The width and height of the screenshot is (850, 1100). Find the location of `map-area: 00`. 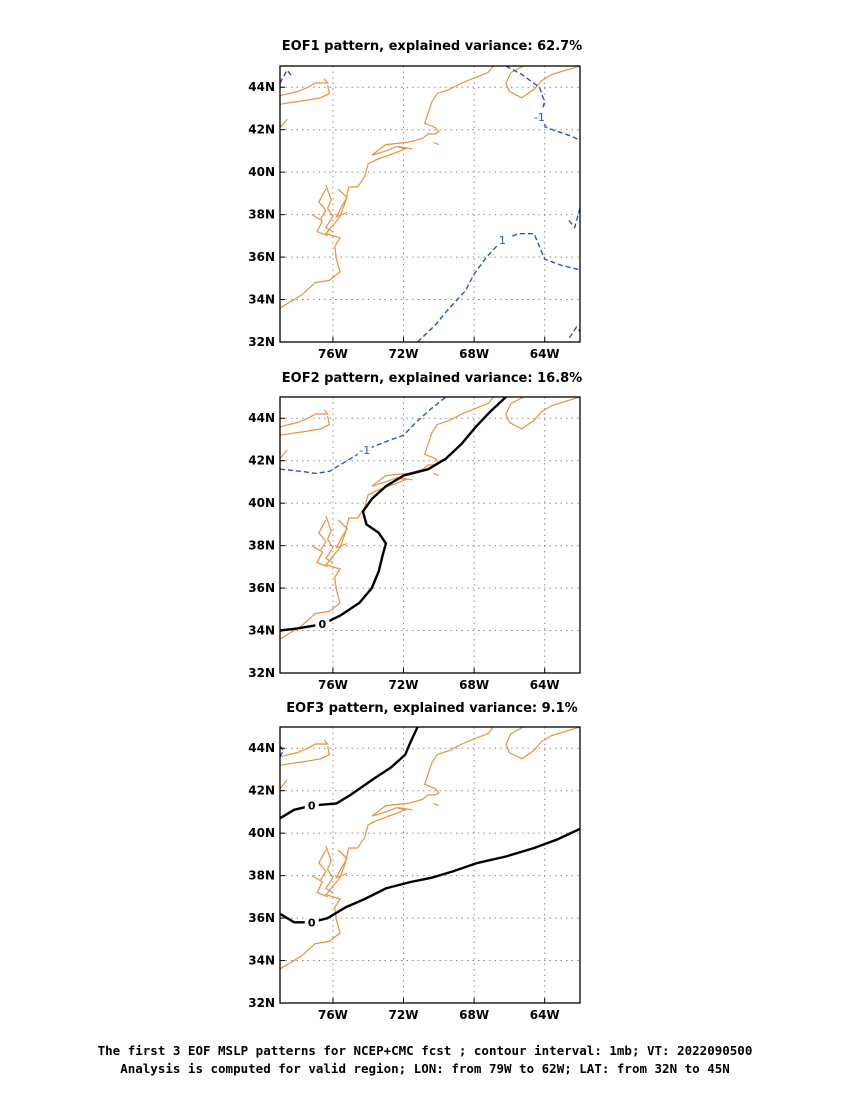

map-area: 00 is located at coordinates (430, 865).